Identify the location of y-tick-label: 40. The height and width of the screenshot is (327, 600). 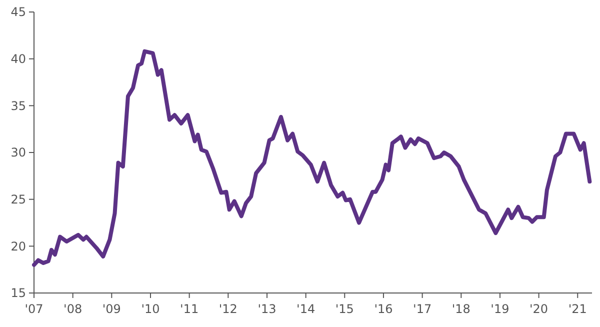
(18, 59).